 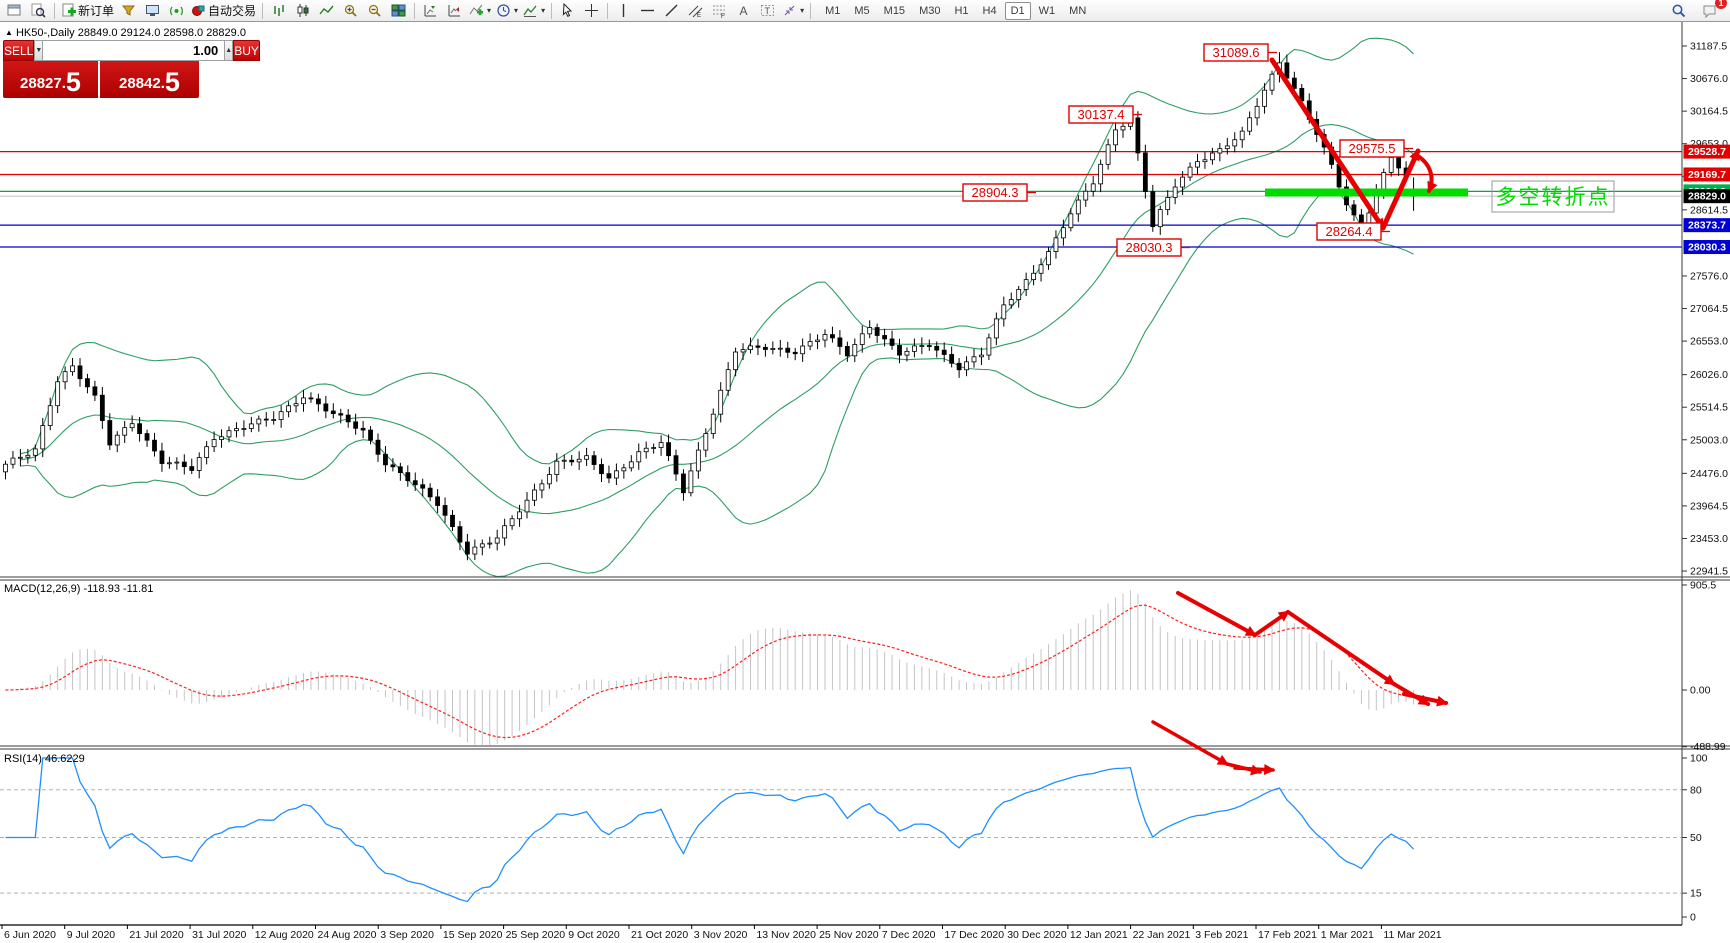 I want to click on channel-tool-icon: E, so click(x=695, y=10).